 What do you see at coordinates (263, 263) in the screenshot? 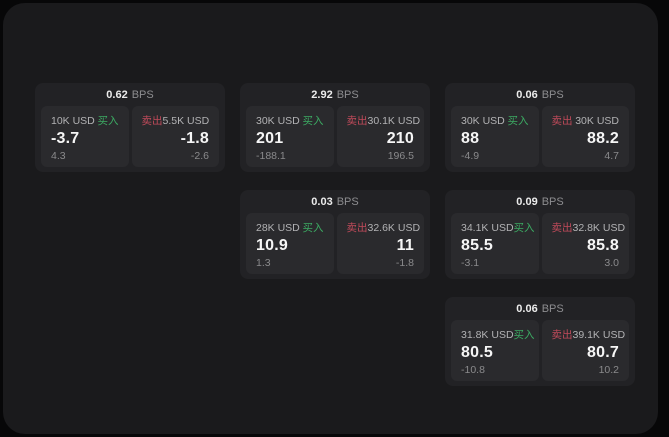
I see `buy-secondary-value: 1.3` at bounding box center [263, 263].